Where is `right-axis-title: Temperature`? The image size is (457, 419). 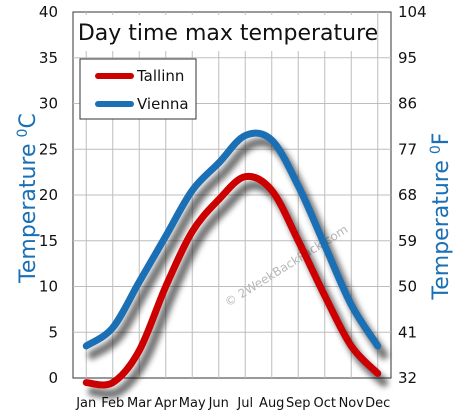 right-axis-title: Temperature is located at coordinates (441, 230).